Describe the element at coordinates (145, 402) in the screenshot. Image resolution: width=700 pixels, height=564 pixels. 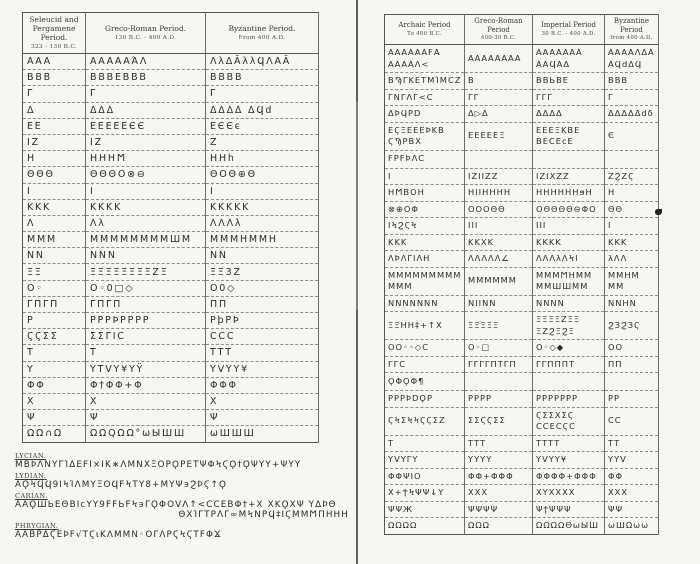
I see `letterforms-cell: Χ` at that location.